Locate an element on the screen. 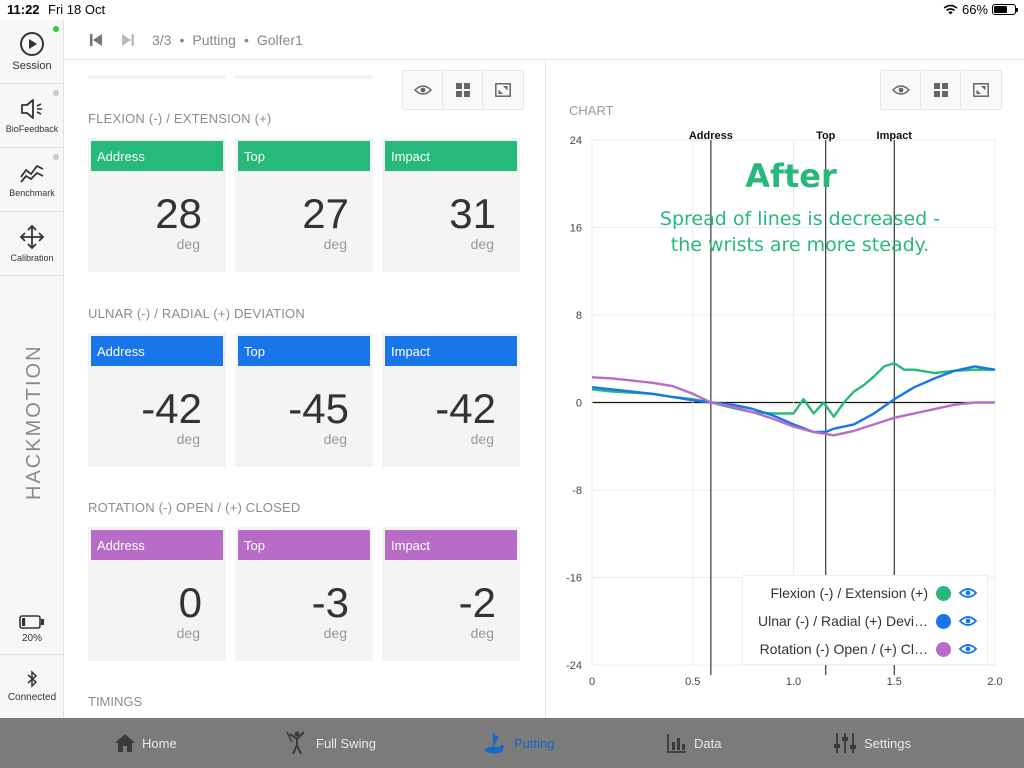  sidebar-item-benchmark: Benchmark is located at coordinates (32, 180).